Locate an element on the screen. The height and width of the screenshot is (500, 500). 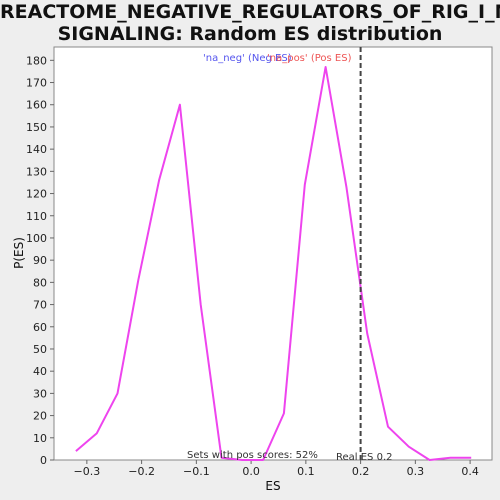
x-tick-label: −0.3 is located at coordinates (86, 471).